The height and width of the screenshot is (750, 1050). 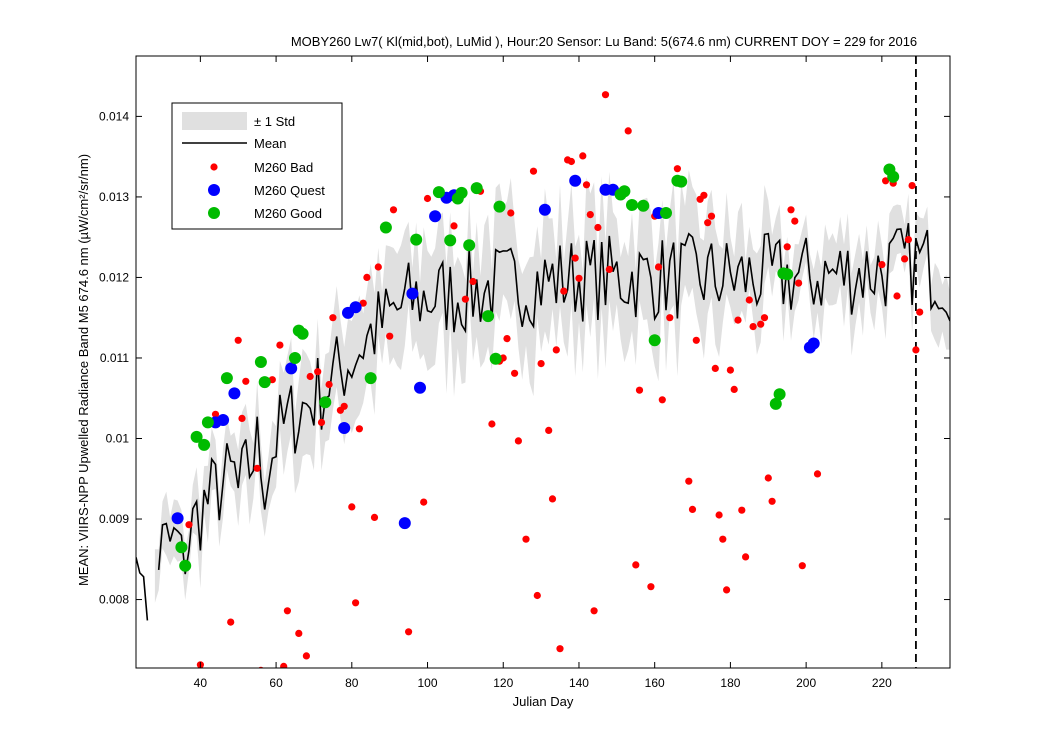 What do you see at coordinates (214, 190) in the screenshot?
I see `legend-quest-marker` at bounding box center [214, 190].